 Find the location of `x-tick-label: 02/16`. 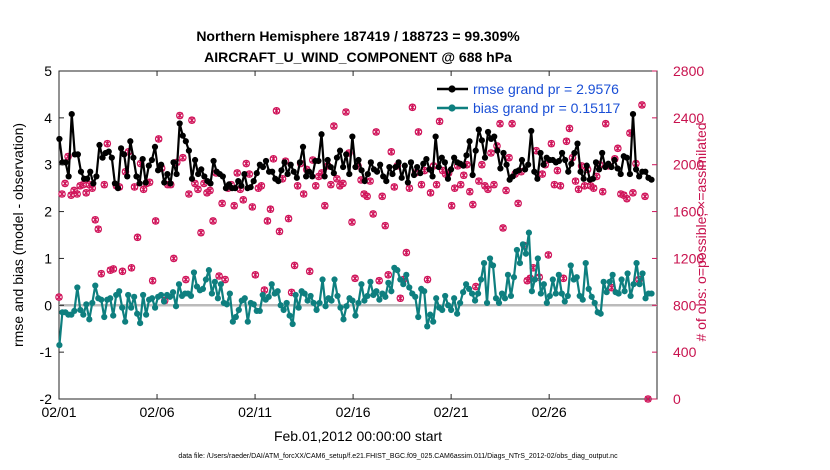

x-tick-label: 02/16 is located at coordinates (353, 412).